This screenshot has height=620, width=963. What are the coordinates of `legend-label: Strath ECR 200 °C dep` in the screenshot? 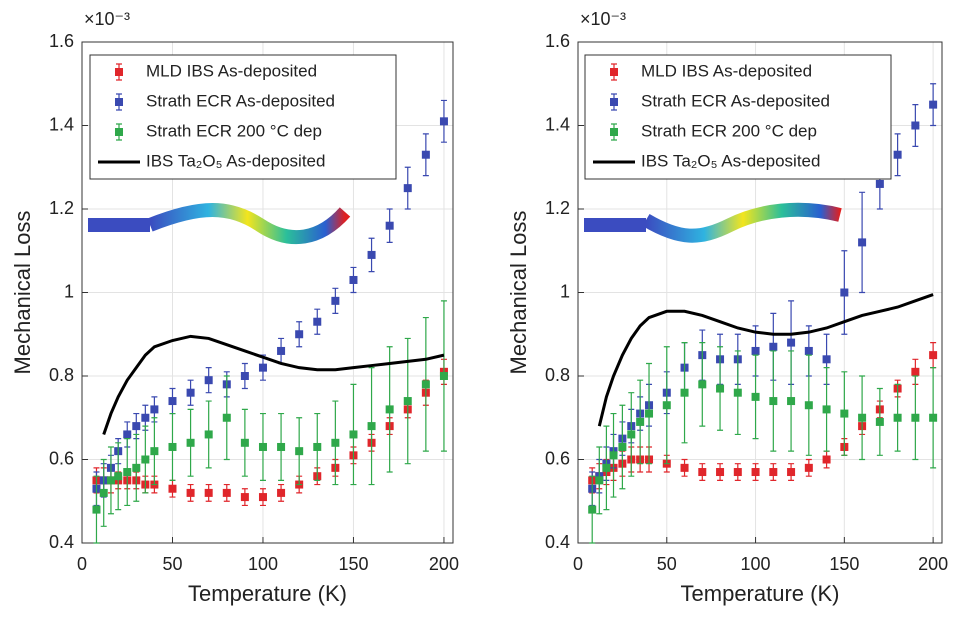 It's located at (729, 130).